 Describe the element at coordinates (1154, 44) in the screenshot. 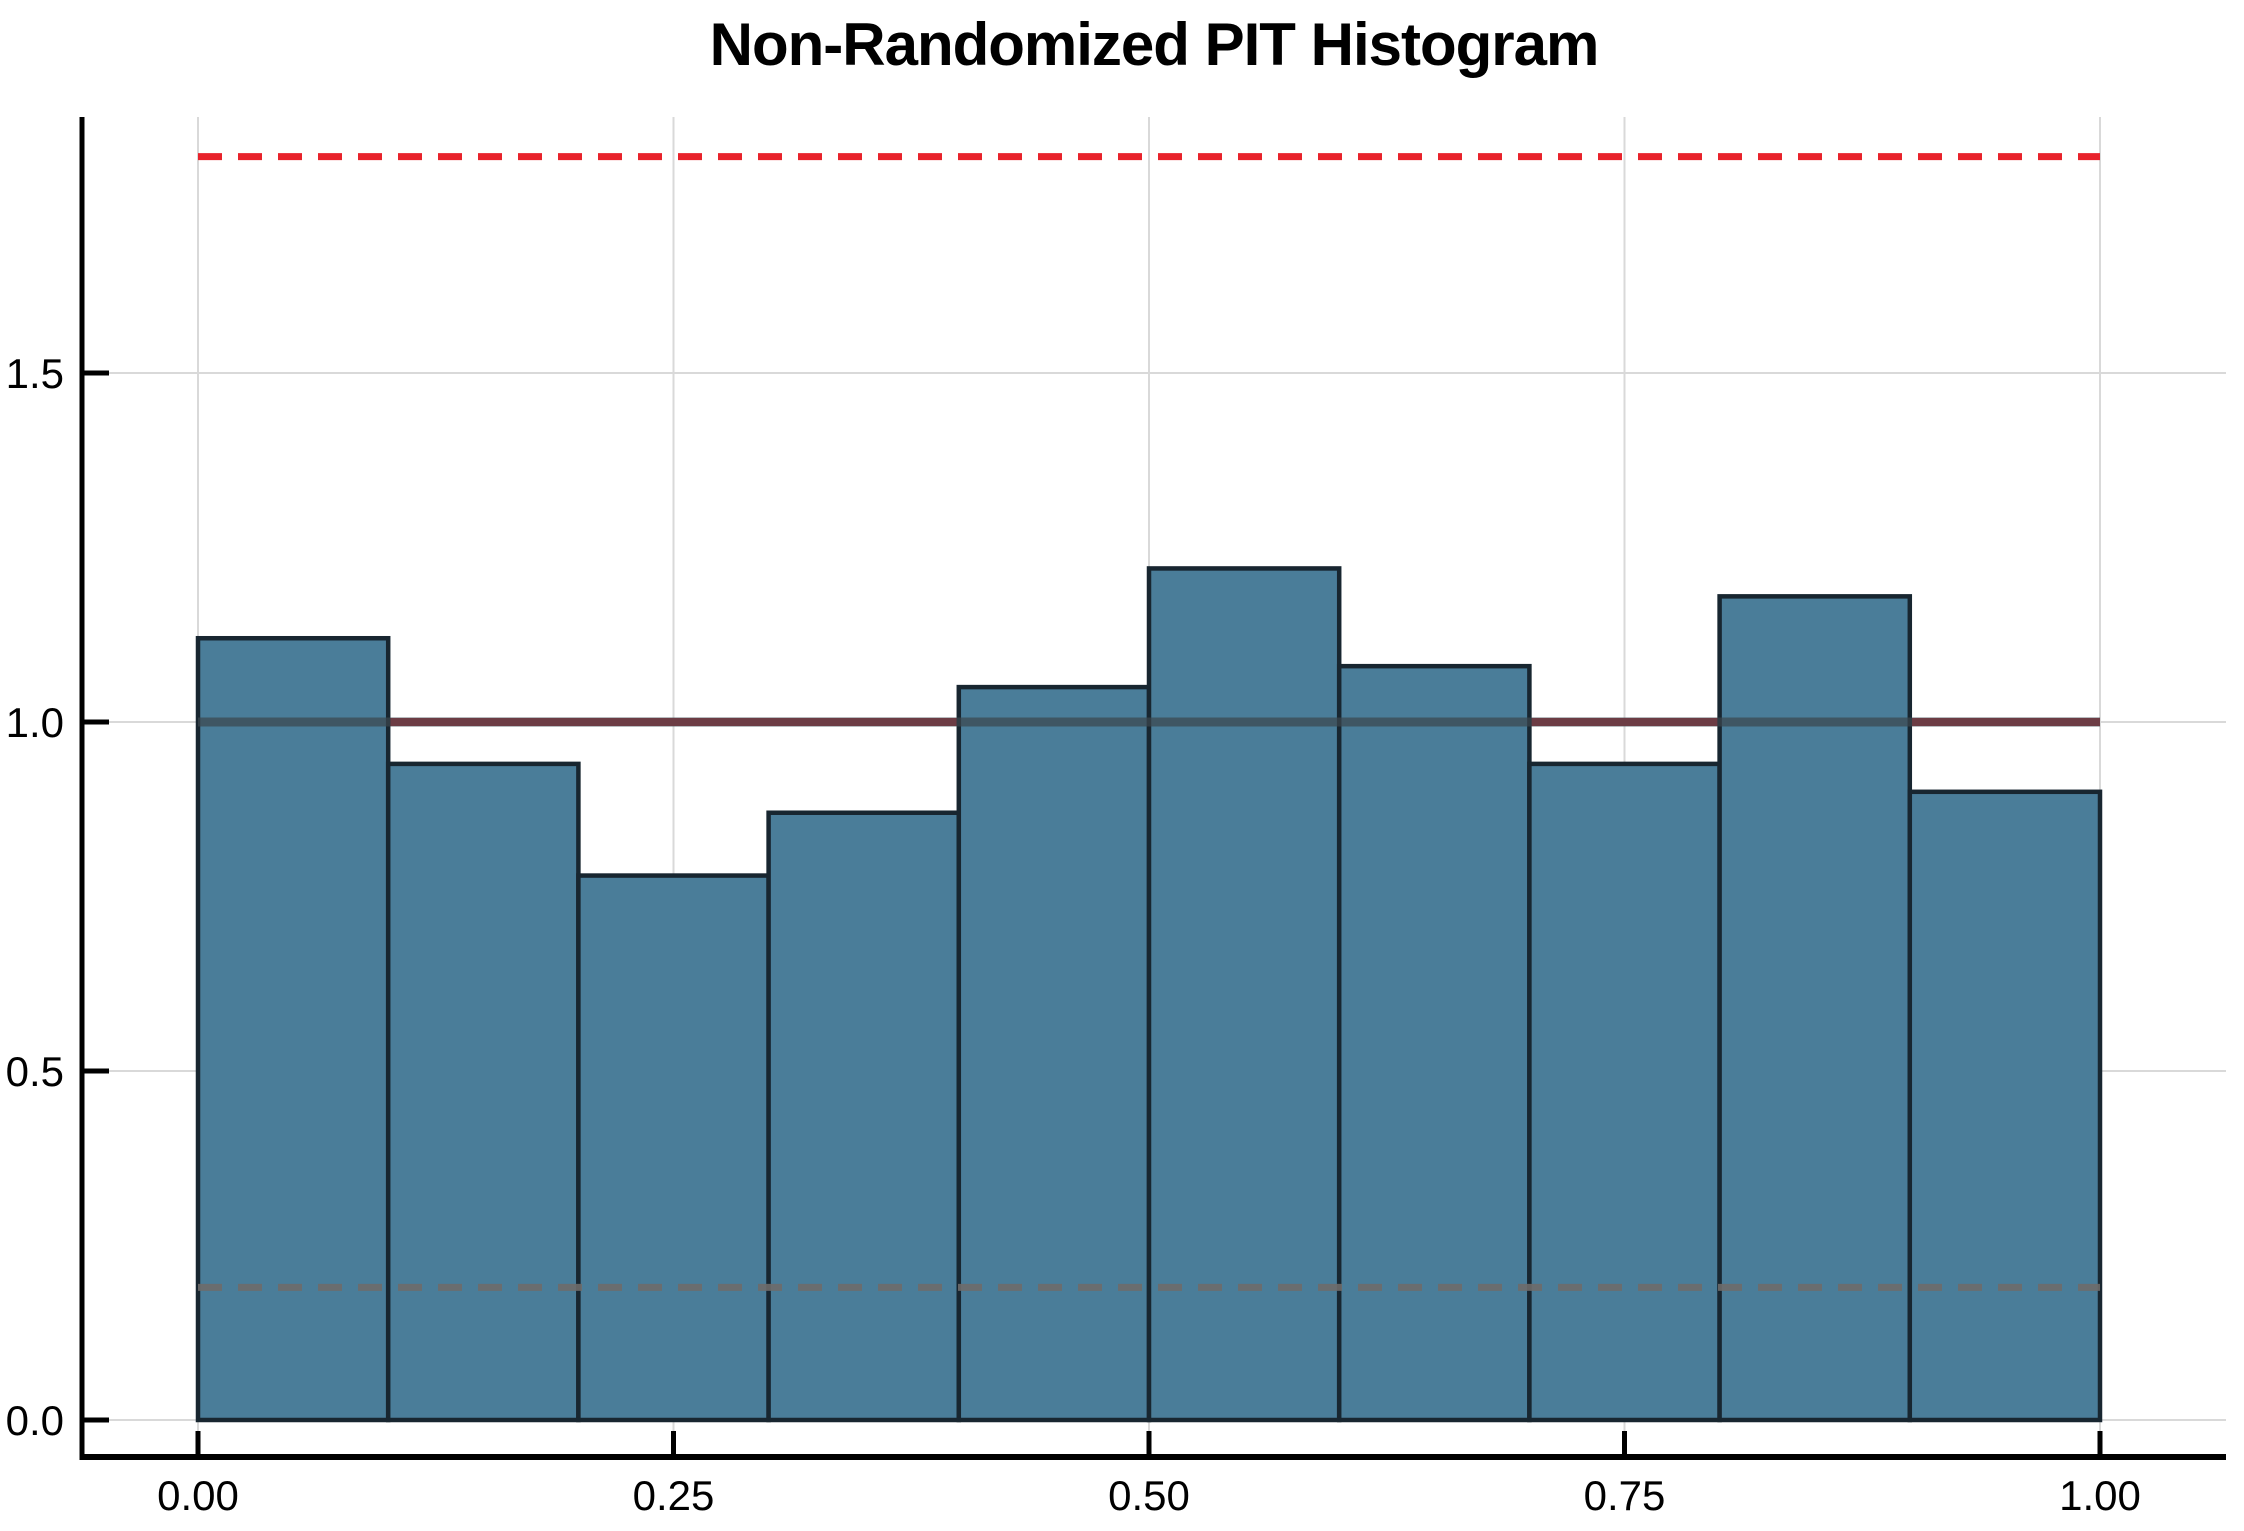

I see `chart-title: Non-Randomized PIT Histogram` at that location.